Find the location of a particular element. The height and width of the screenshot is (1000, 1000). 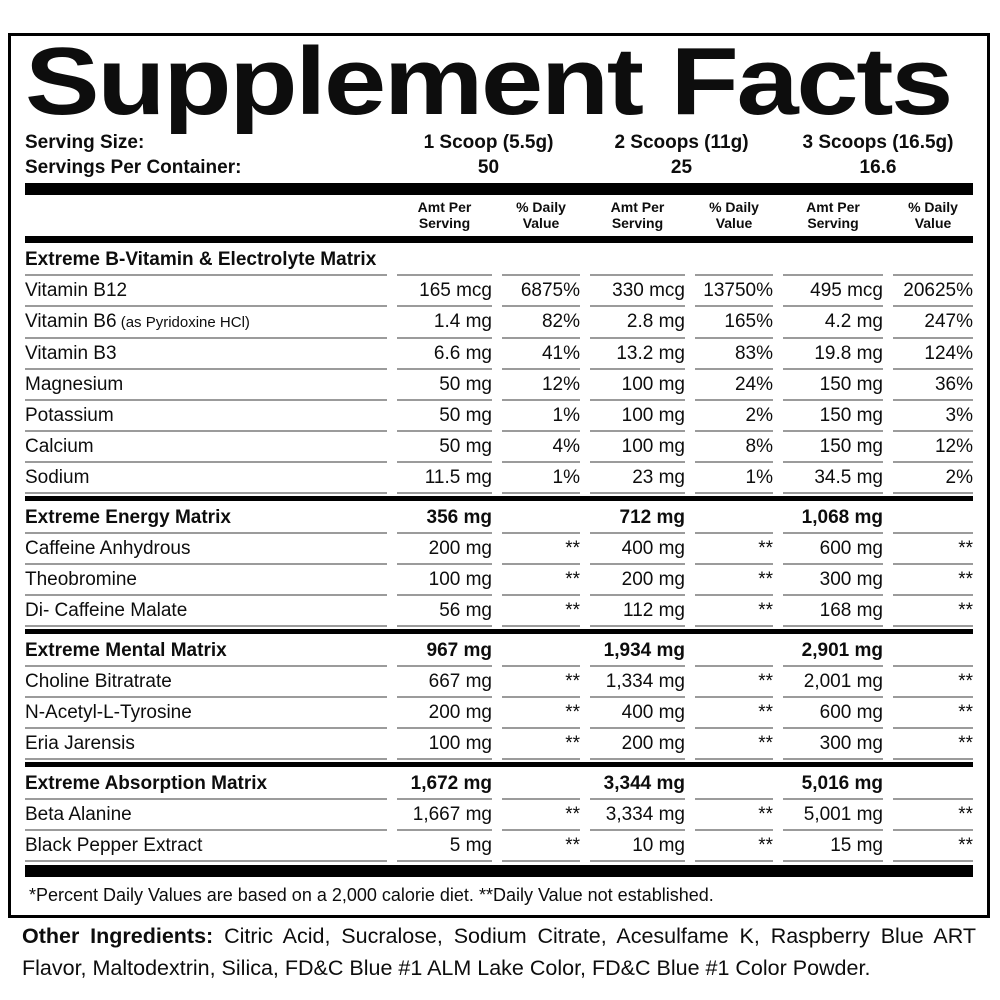

amount-value: 5 mg is located at coordinates (444, 847).